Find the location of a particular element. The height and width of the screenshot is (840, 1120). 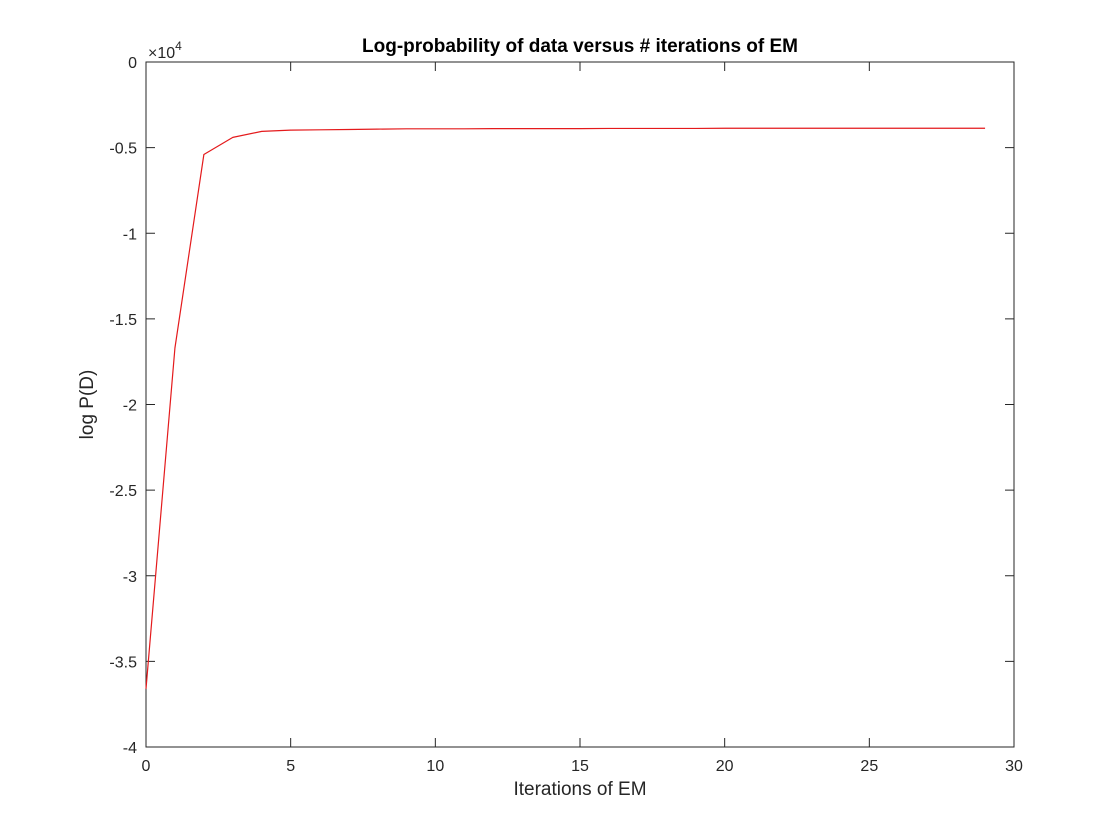

y-tick-label: -3.5 is located at coordinates (123, 662).